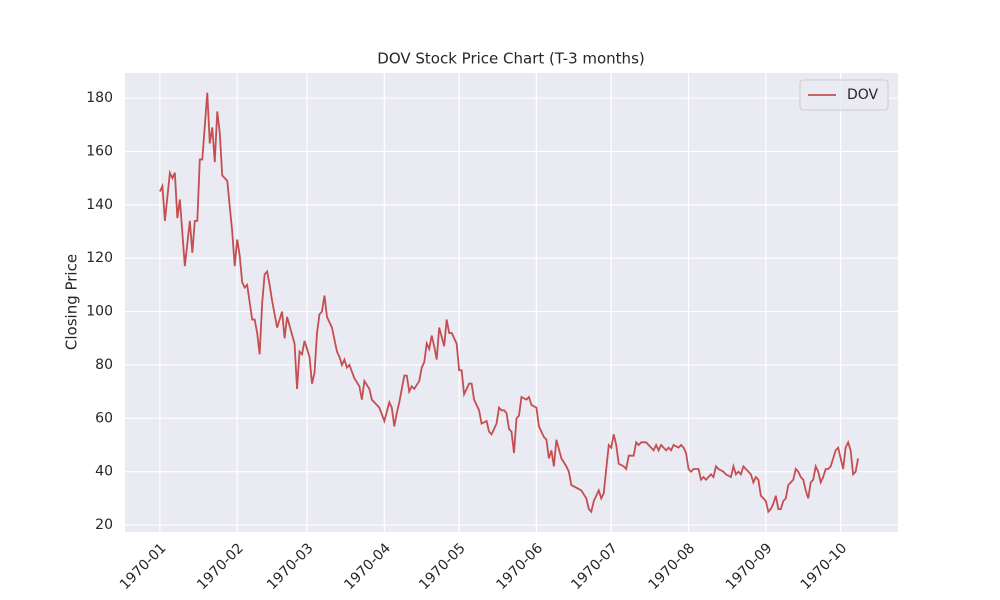  Describe the element at coordinates (863, 95) in the screenshot. I see `legend-label: DOV` at that location.